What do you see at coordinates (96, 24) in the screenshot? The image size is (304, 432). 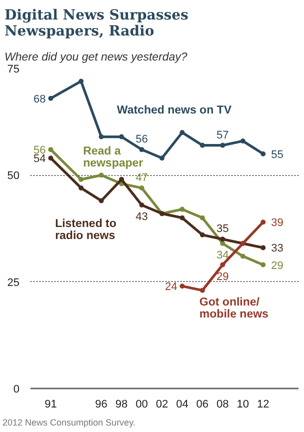 I see `chart-title: Digital News Surpasses Newspapers, Radio` at bounding box center [96, 24].